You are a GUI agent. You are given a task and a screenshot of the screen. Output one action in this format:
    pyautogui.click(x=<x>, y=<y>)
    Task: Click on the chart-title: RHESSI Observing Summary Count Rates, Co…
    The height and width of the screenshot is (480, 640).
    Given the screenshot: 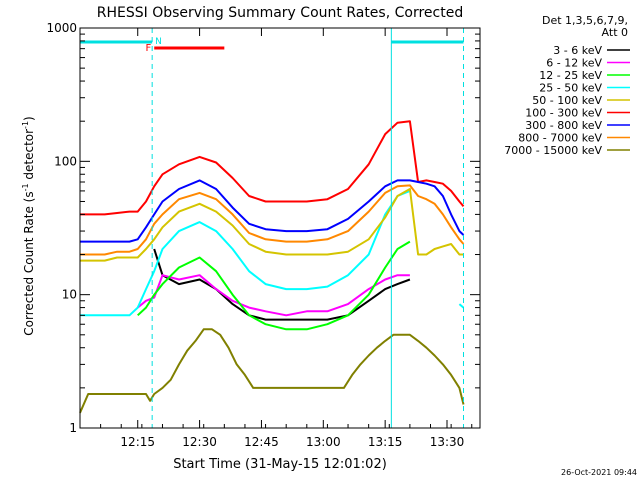 What is the action you would take?
    pyautogui.click(x=280, y=13)
    